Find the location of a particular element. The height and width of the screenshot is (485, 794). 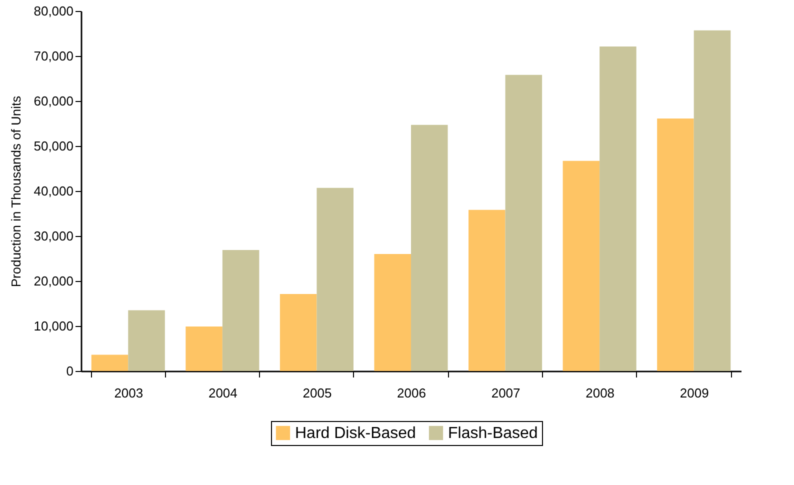

x-tick-label: 2006 is located at coordinates (411, 393).